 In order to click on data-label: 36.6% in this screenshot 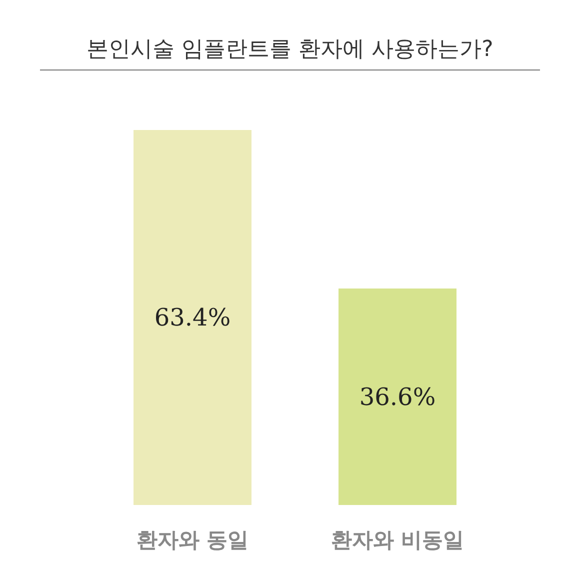, I will do `click(397, 396)`.